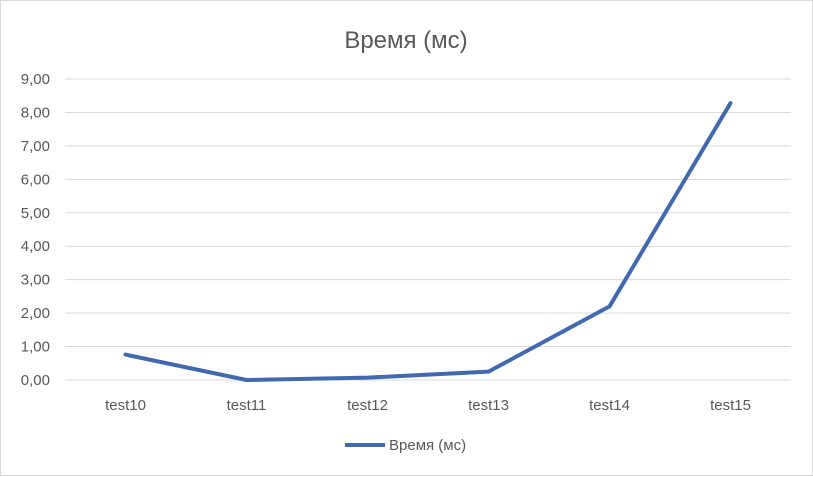 This screenshot has width=813, height=477. I want to click on x-tick-label: test12, so click(367, 405).